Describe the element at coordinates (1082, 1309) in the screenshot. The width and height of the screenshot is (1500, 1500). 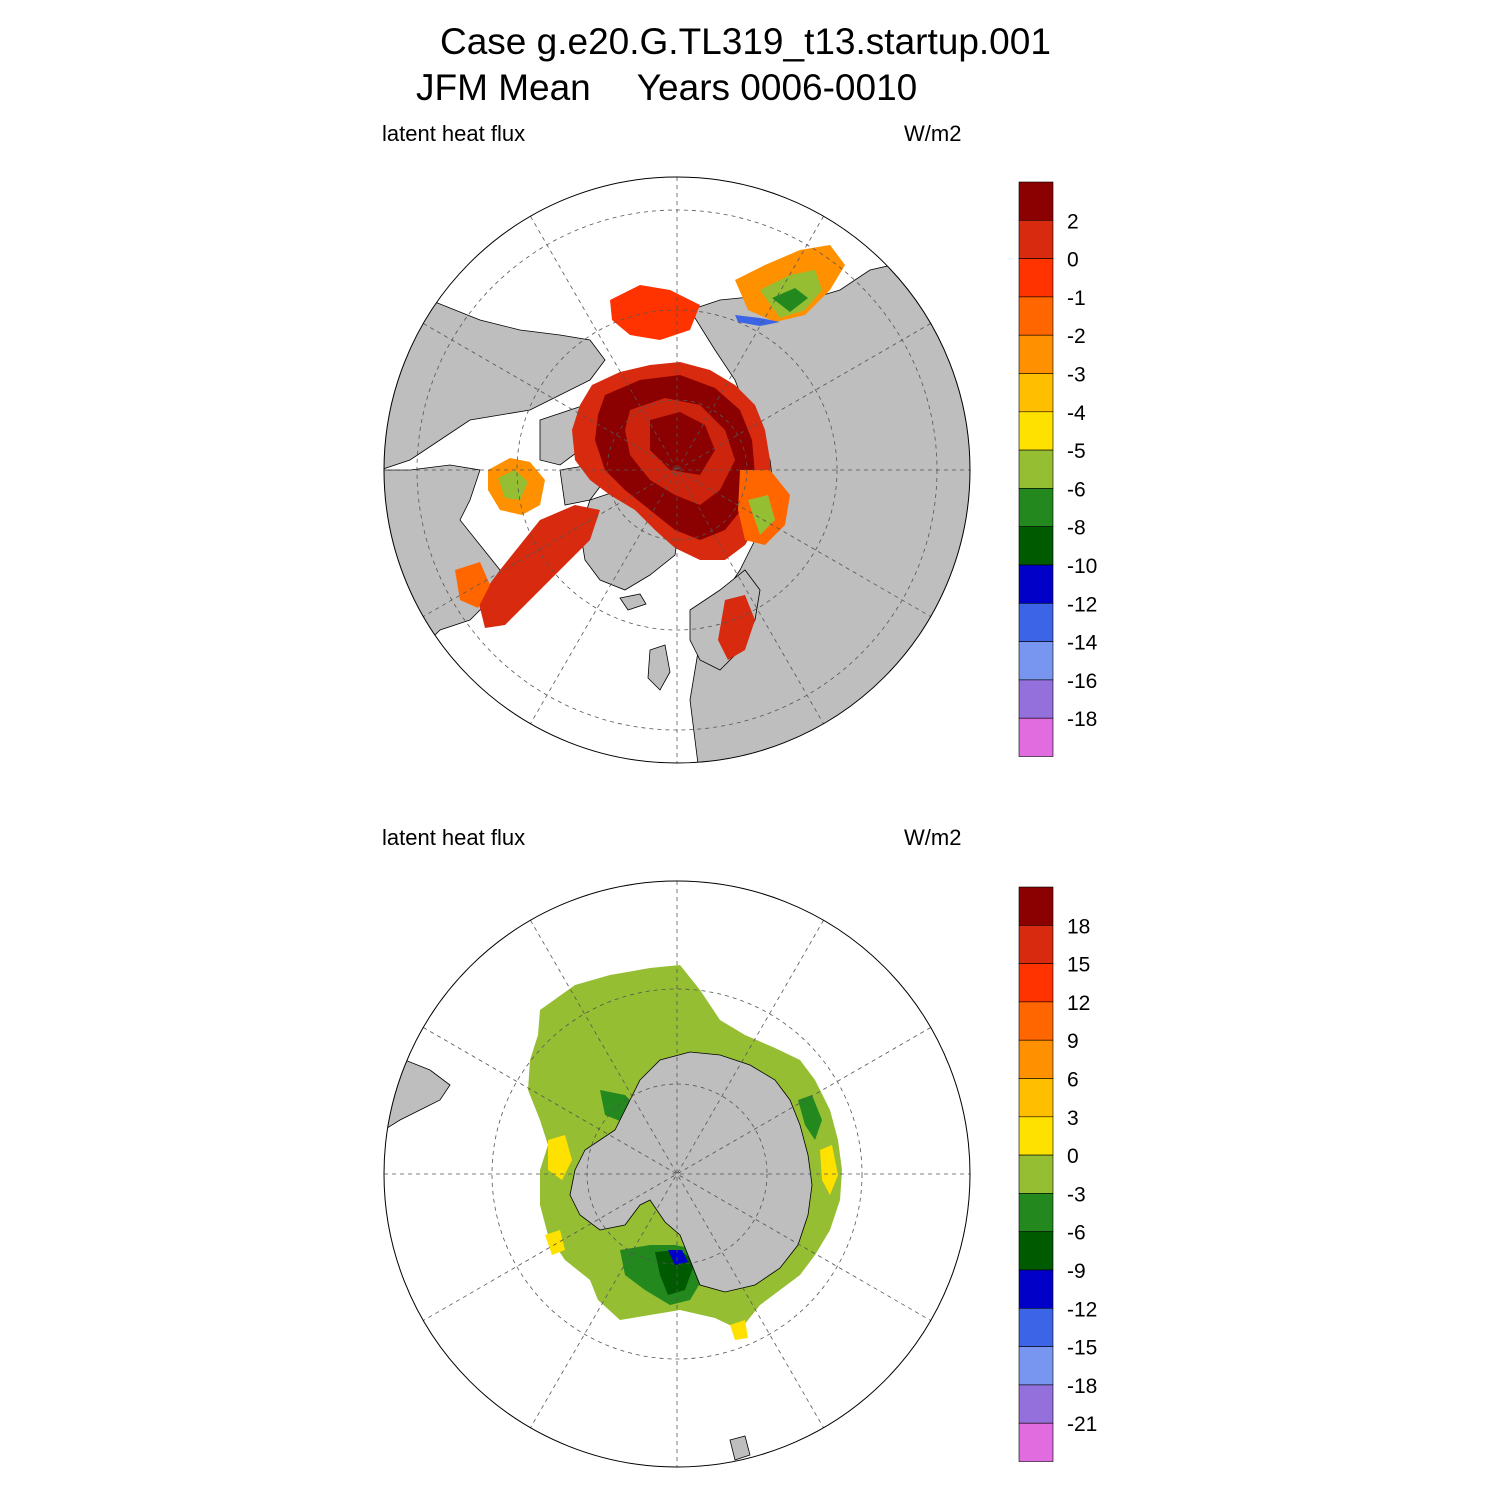
I see `south-colorbar-label: -12` at that location.